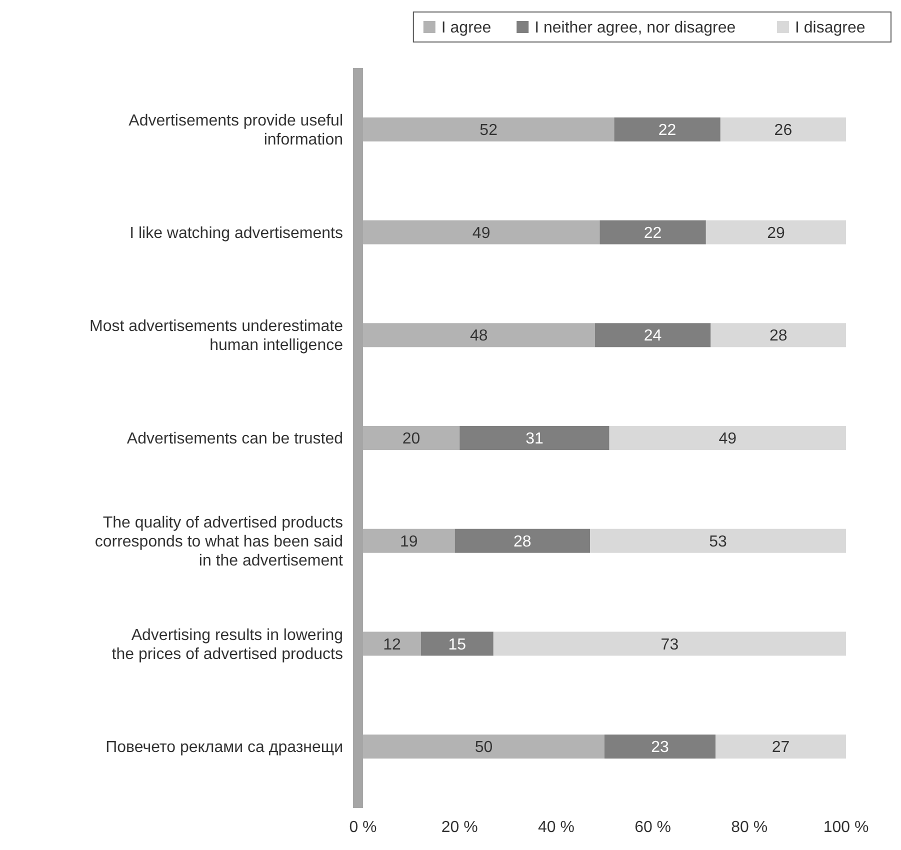  Describe the element at coordinates (466, 28) in the screenshot. I see `legend-label: I agree` at that location.